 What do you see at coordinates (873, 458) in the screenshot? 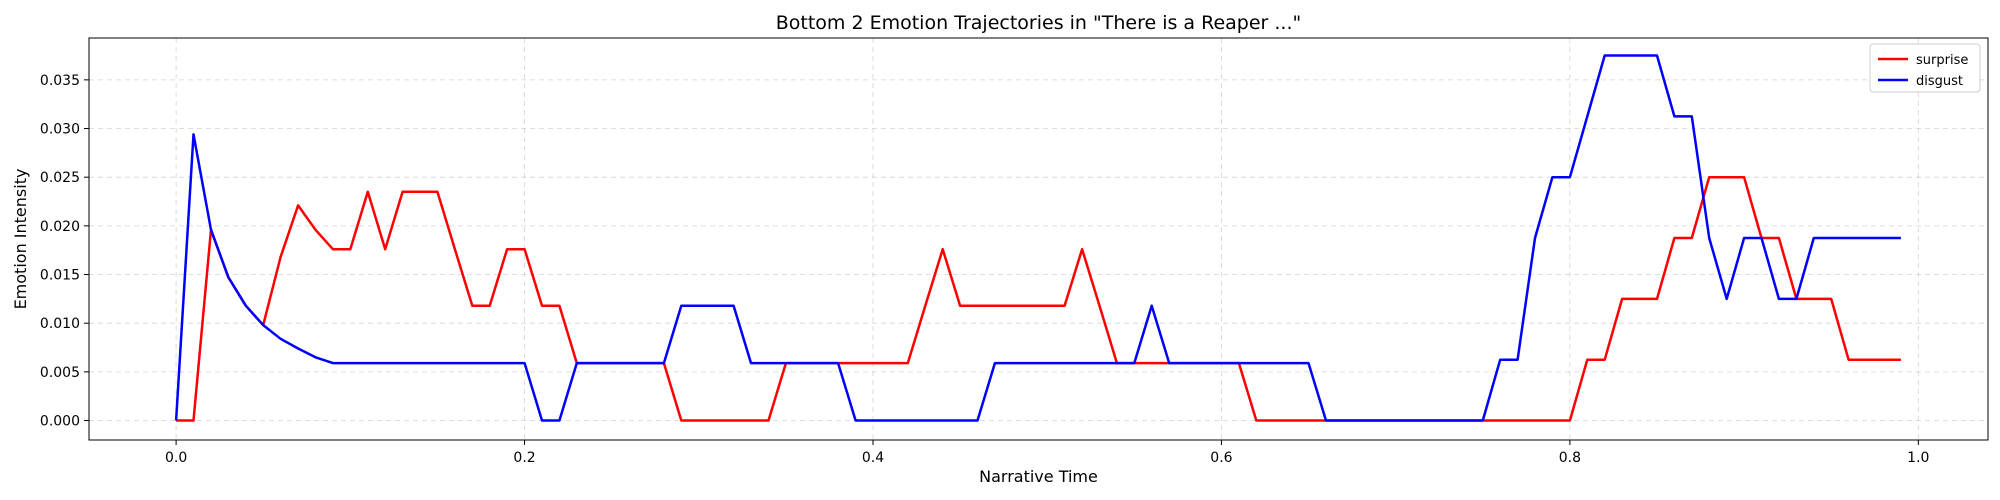
I see `x-tick-label: 0.4` at bounding box center [873, 458].